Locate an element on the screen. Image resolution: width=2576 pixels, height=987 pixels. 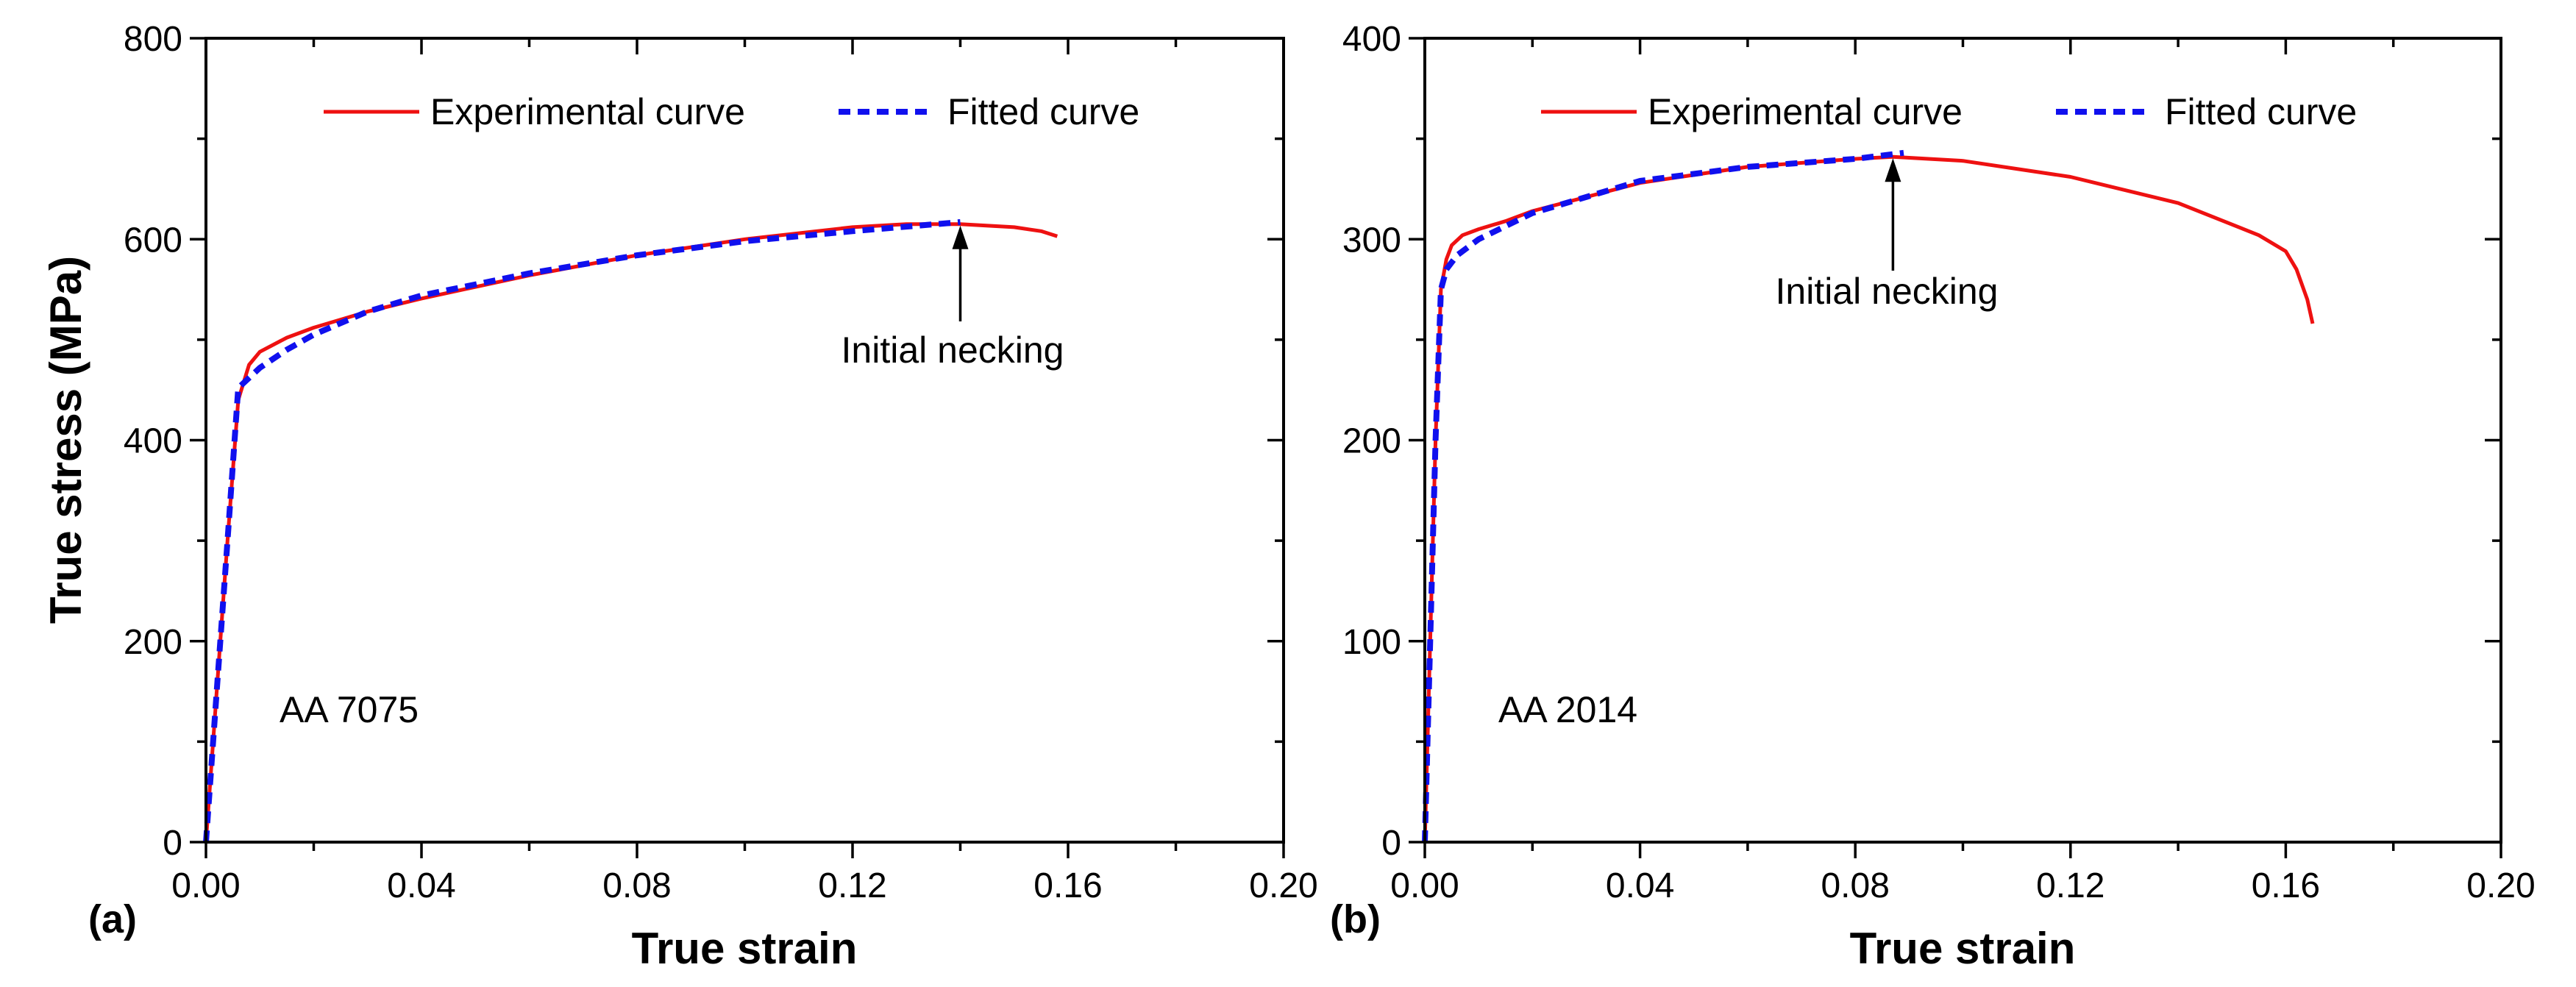
fitted-curve-line is located at coordinates (1663, 496).